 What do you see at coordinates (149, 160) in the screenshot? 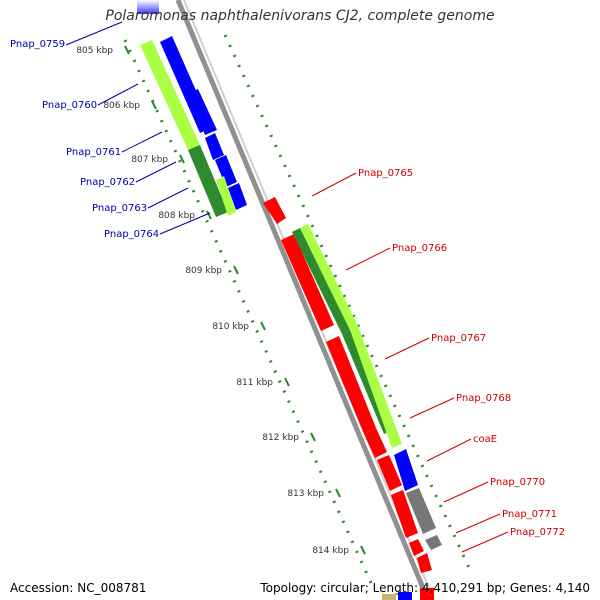
I see `kbp-tick-label: 807 kbp` at bounding box center [149, 160].